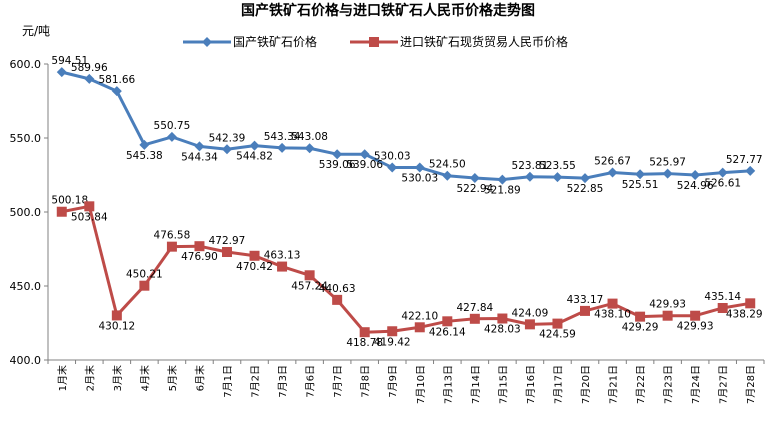 The height and width of the screenshot is (423, 776). I want to click on x-tick-label: 1月末, so click(62, 378).